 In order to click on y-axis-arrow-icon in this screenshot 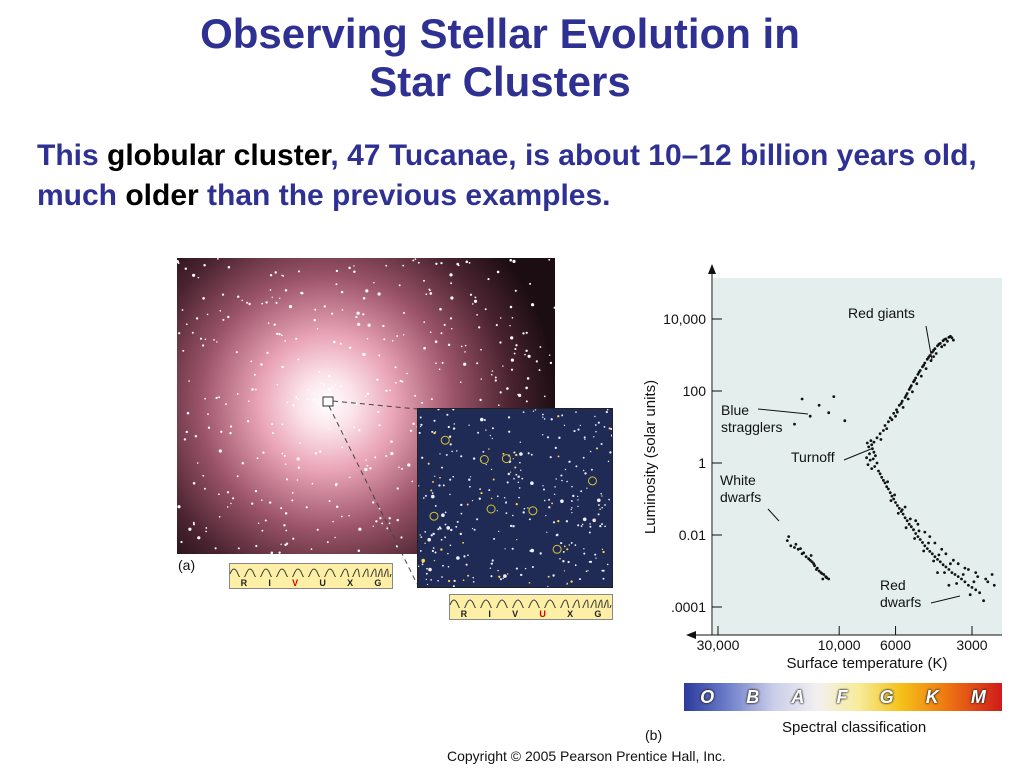, I will do `click(712, 269)`.